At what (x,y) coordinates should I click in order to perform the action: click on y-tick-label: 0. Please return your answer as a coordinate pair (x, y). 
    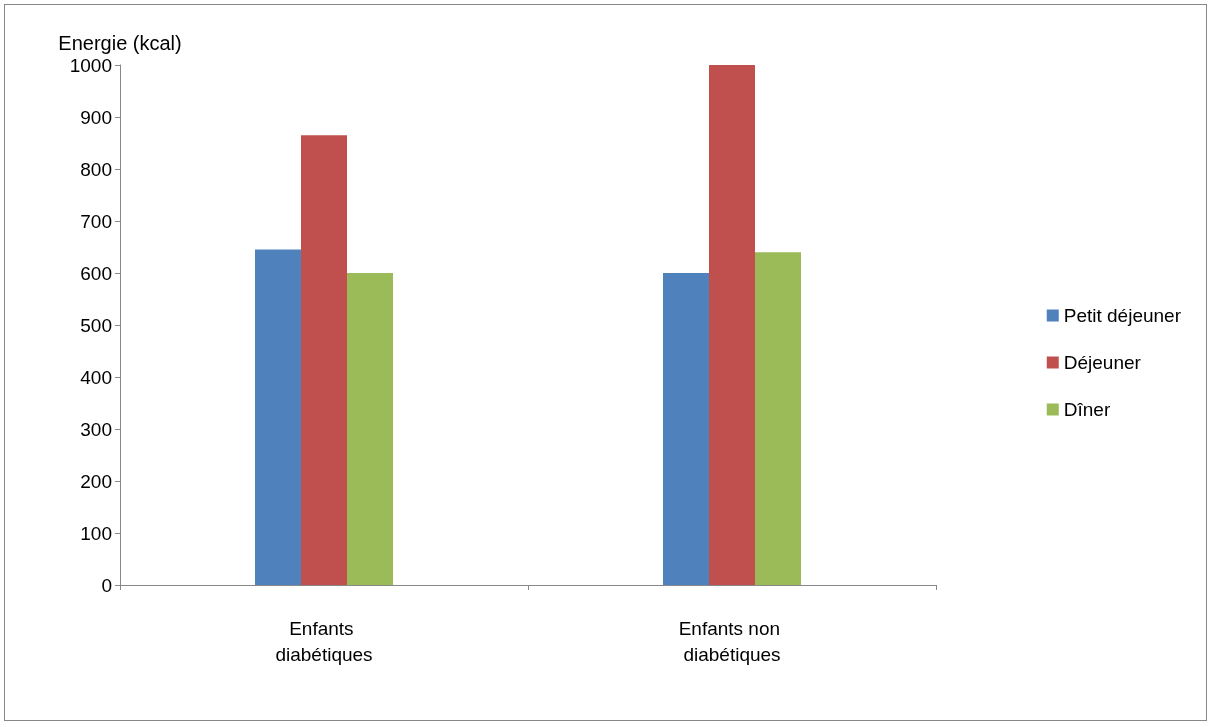
    Looking at the image, I should click on (106, 585).